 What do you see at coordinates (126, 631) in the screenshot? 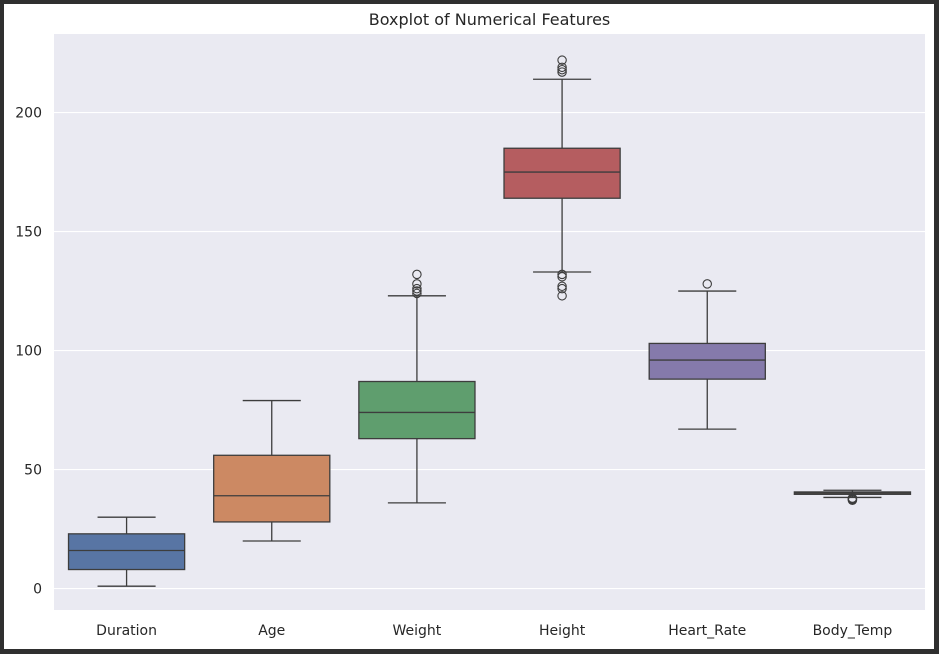
I see `x-tick-label: Duration` at bounding box center [126, 631].